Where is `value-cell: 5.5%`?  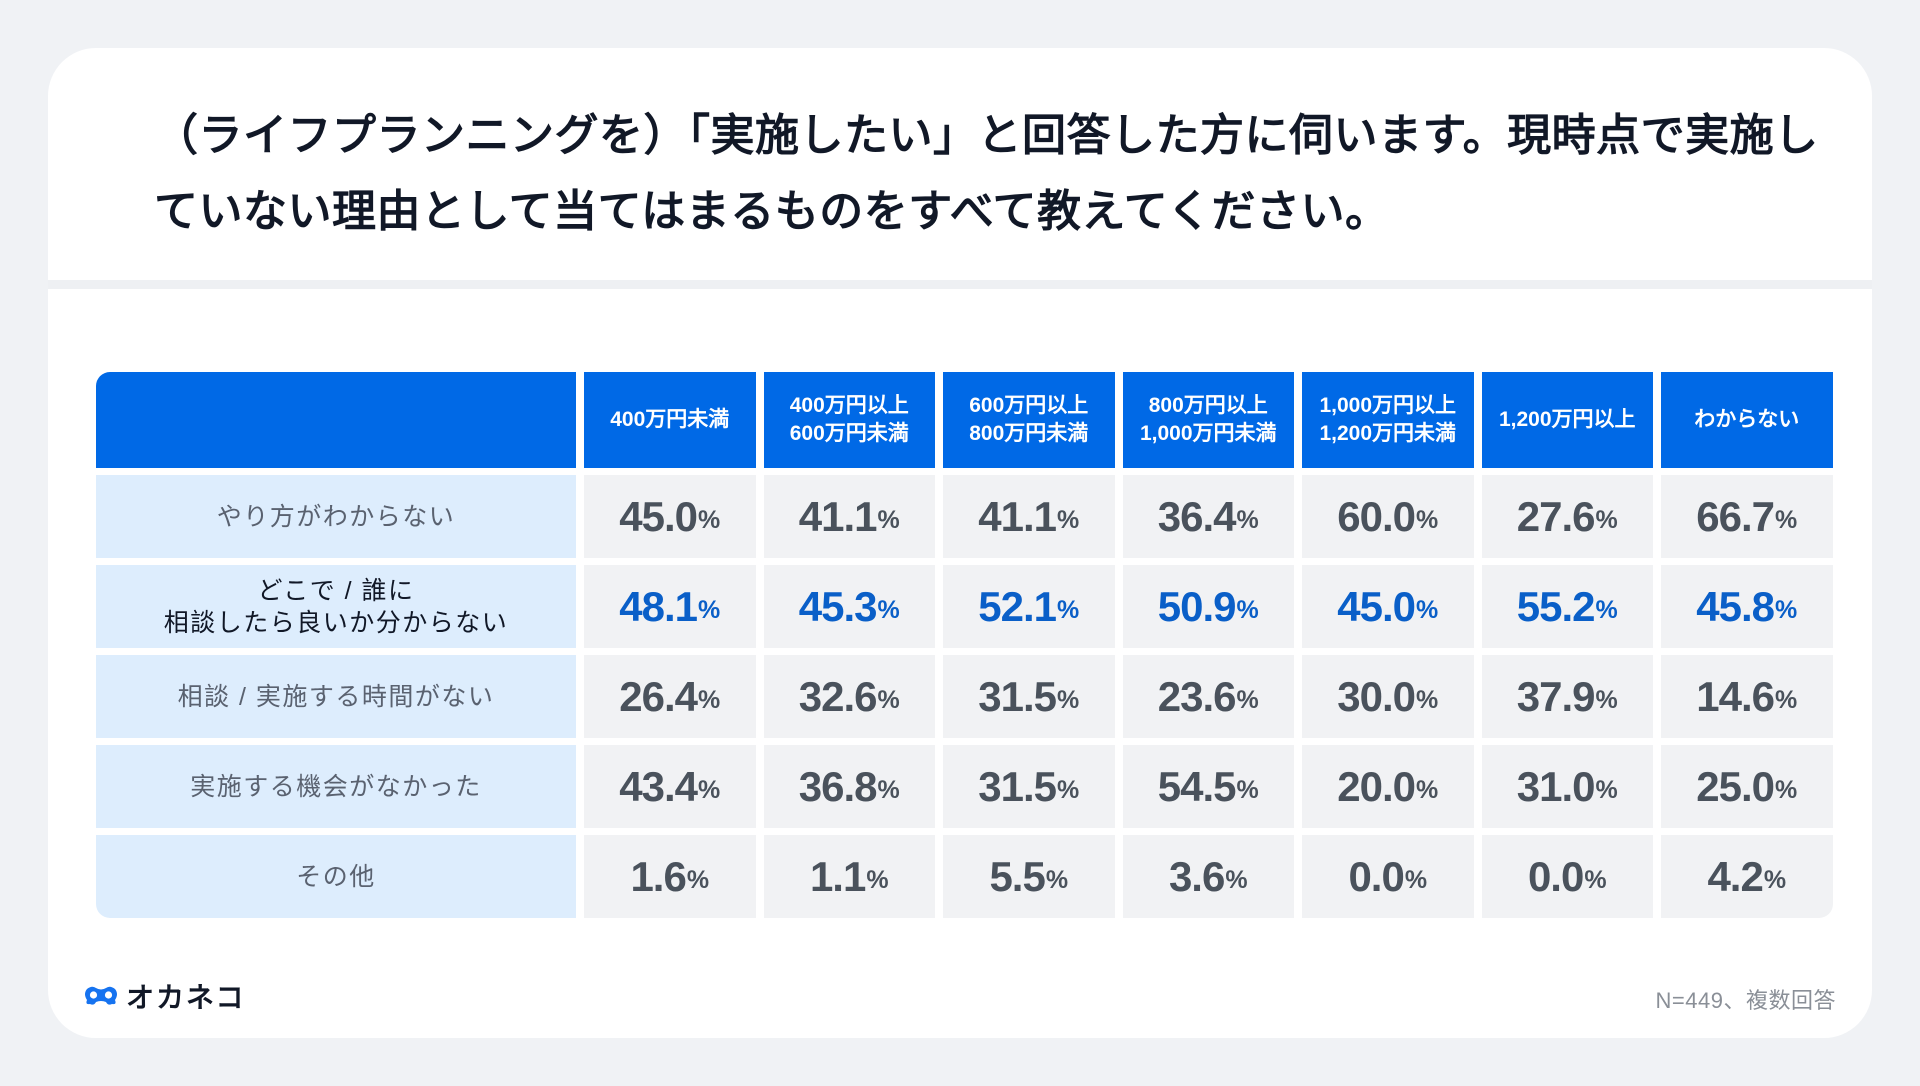 value-cell: 5.5% is located at coordinates (1029, 876).